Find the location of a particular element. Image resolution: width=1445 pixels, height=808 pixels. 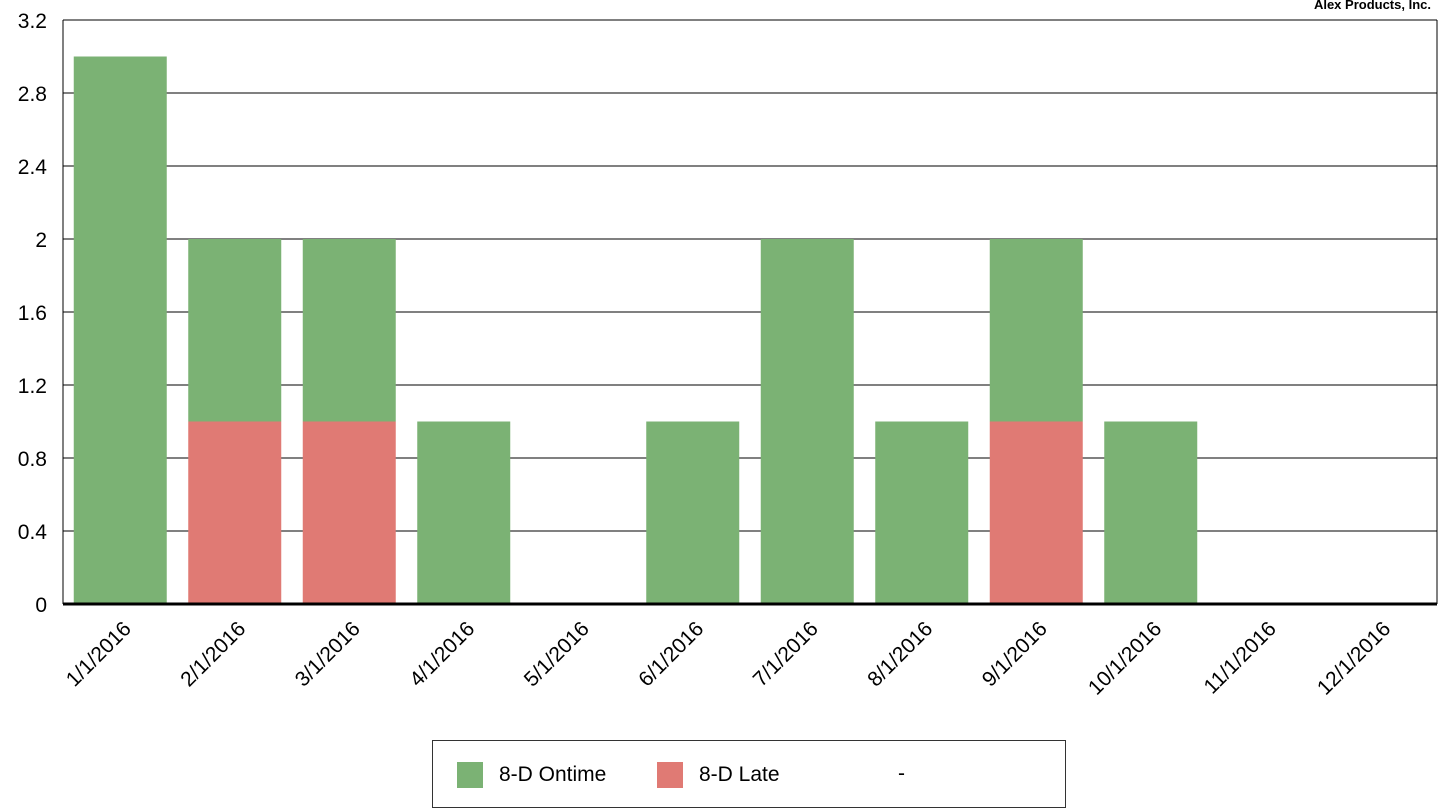

x-tick-label: 12/1/2016 is located at coordinates (1354, 658).